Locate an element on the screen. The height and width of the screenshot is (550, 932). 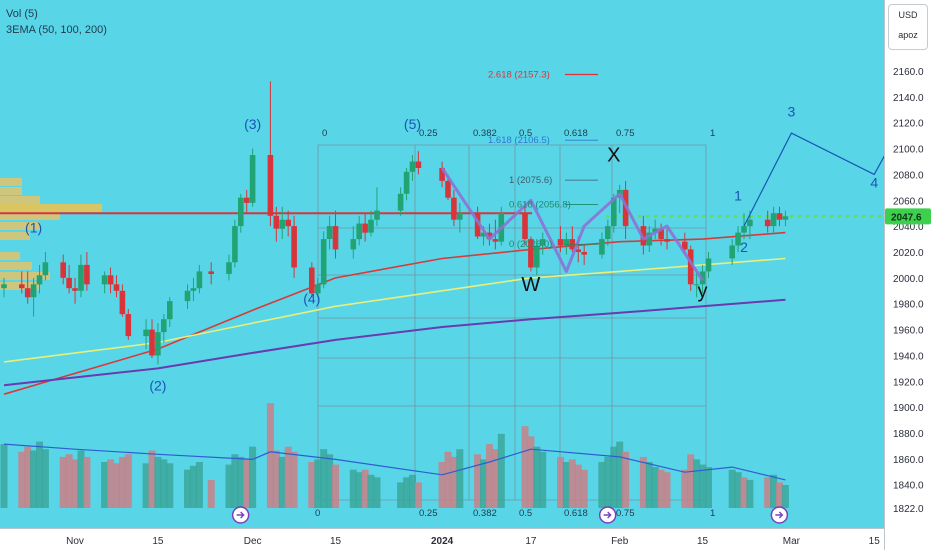
price-tick-label: 2040.0 is located at coordinates (908, 227).